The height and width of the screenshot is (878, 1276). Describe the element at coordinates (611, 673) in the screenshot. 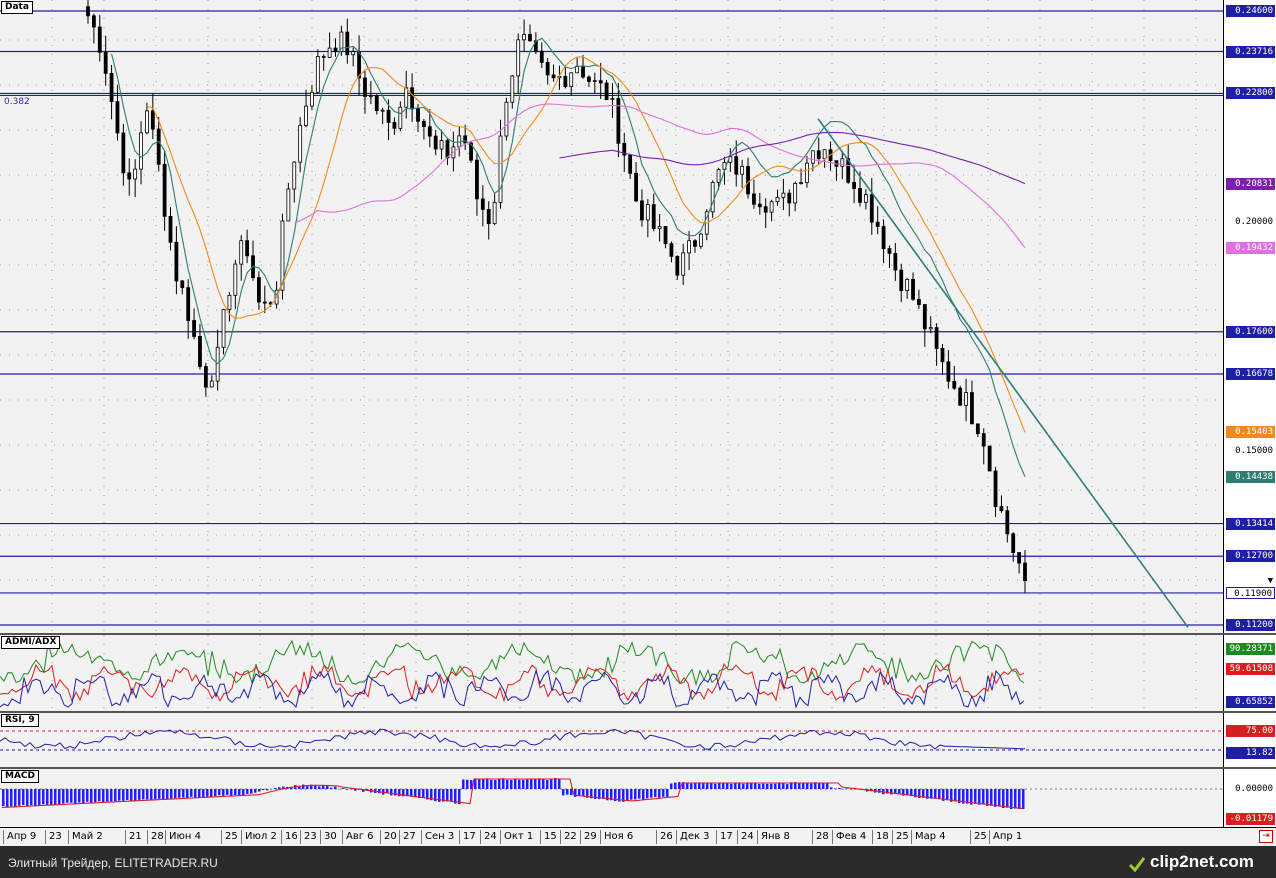

I see `admi-pane: ADMI/ADX` at that location.